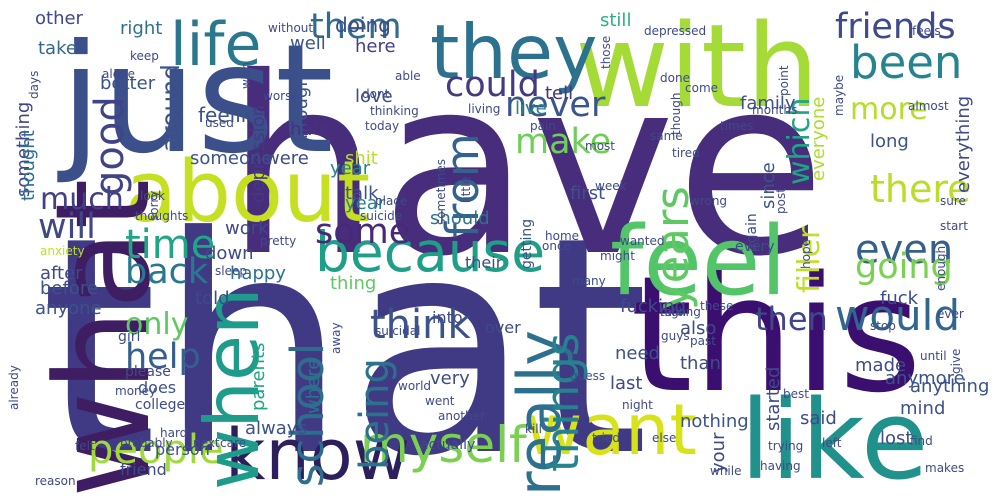 The height and width of the screenshot is (500, 1000). What do you see at coordinates (450, 378) in the screenshot?
I see `word-cloud-word: very` at bounding box center [450, 378].